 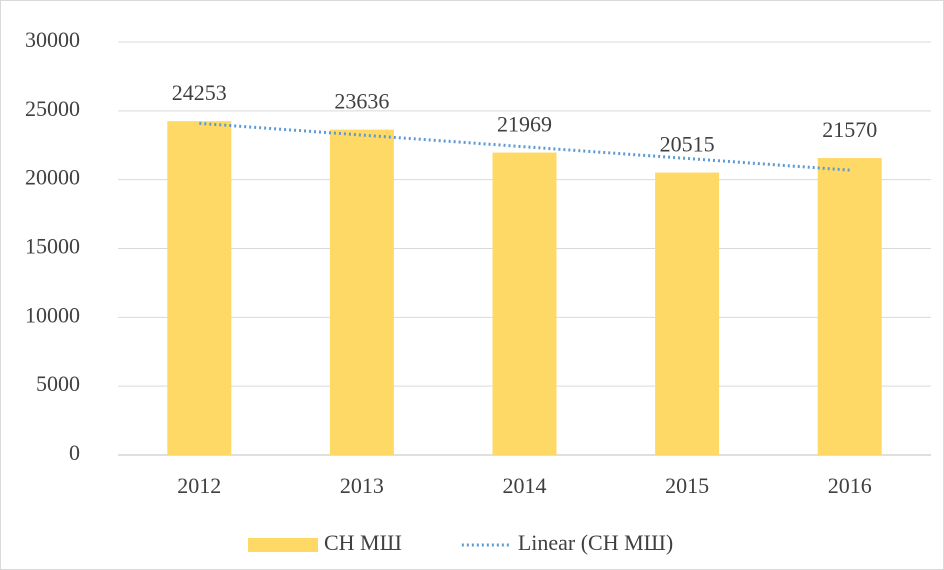 What do you see at coordinates (524, 124) in the screenshot?
I see `data-label: 21969` at bounding box center [524, 124].